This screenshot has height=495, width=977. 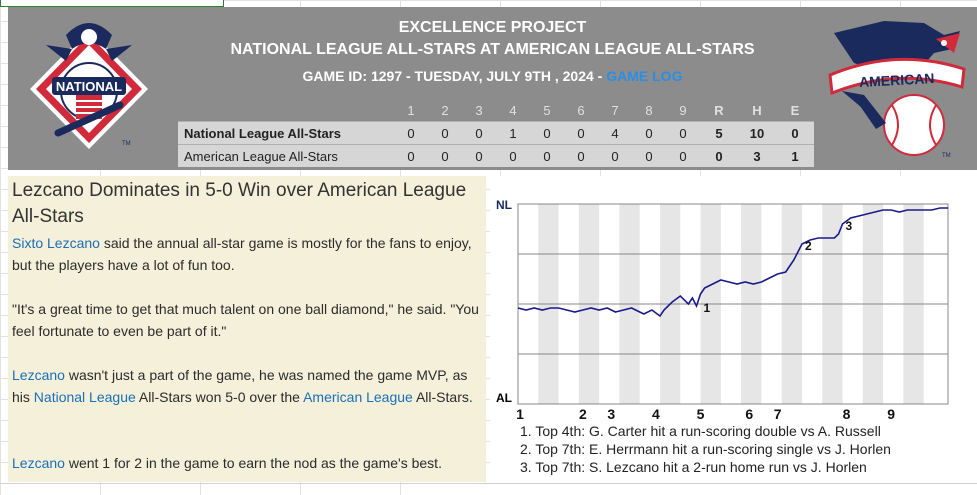 What do you see at coordinates (504, 205) in the screenshot?
I see `y-top-label: NL` at bounding box center [504, 205].